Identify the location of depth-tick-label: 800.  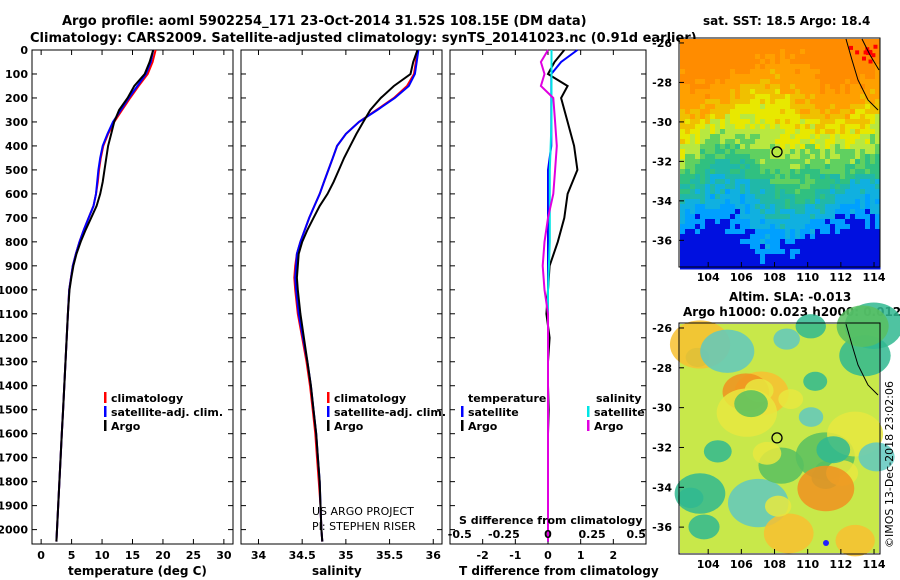
(16, 242).